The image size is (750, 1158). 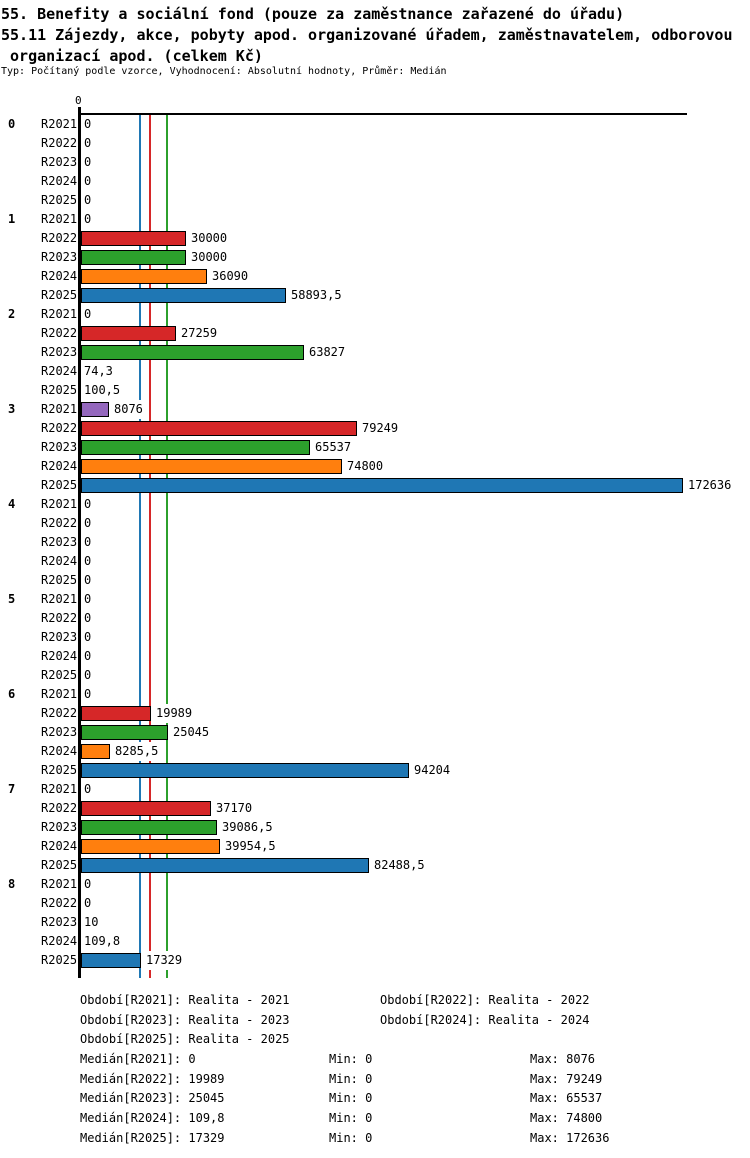 I want to click on value-label: 39954,5, so click(x=250, y=846).